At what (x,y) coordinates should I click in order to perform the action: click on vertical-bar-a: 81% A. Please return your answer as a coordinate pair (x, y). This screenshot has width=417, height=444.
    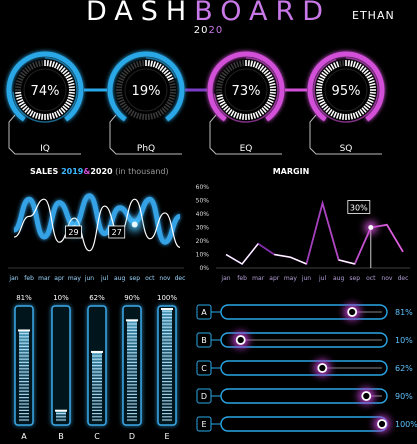
    Looking at the image, I should click on (24, 367).